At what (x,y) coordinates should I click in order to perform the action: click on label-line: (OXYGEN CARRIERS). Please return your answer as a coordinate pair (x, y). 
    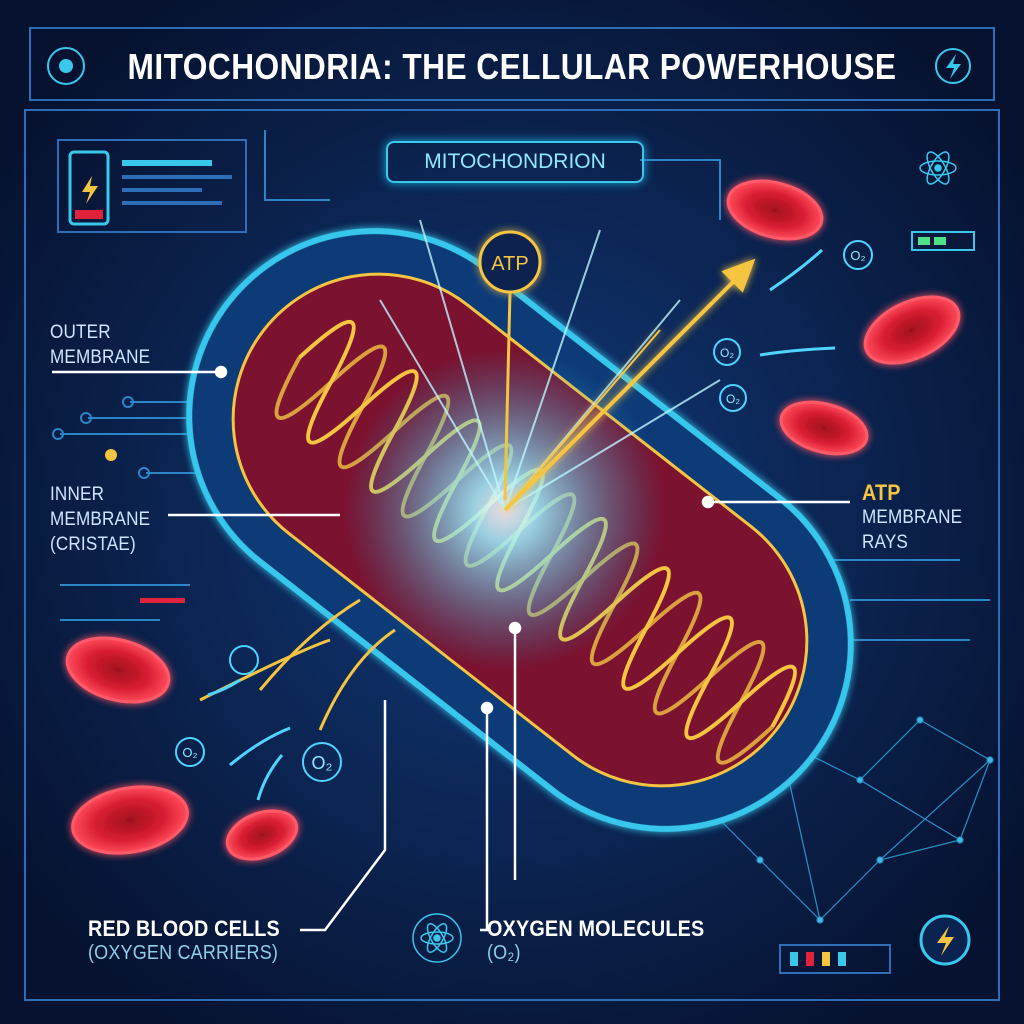
    Looking at the image, I should click on (183, 953).